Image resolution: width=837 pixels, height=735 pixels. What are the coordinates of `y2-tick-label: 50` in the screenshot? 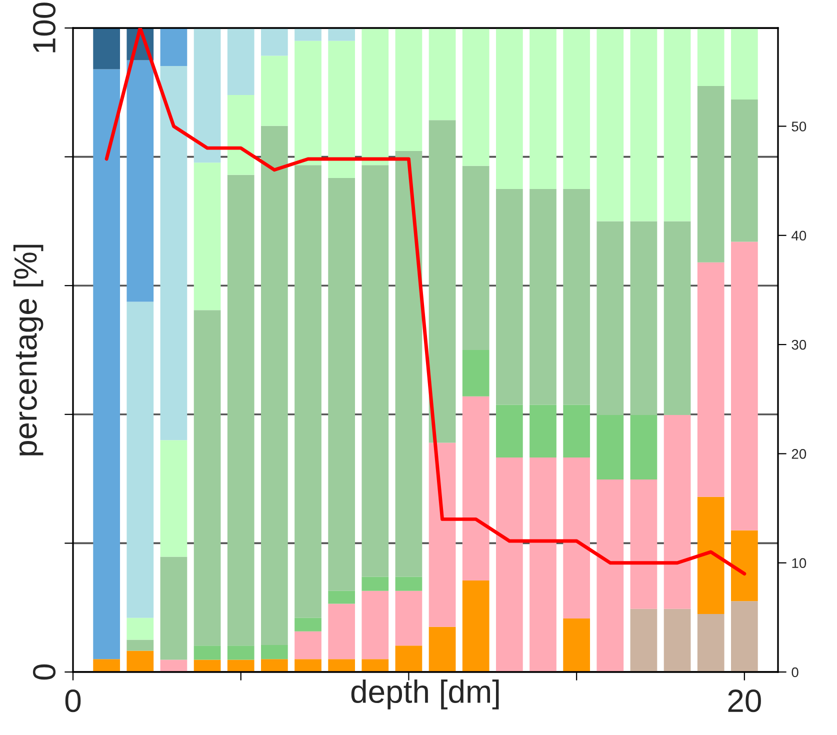 It's located at (799, 127).